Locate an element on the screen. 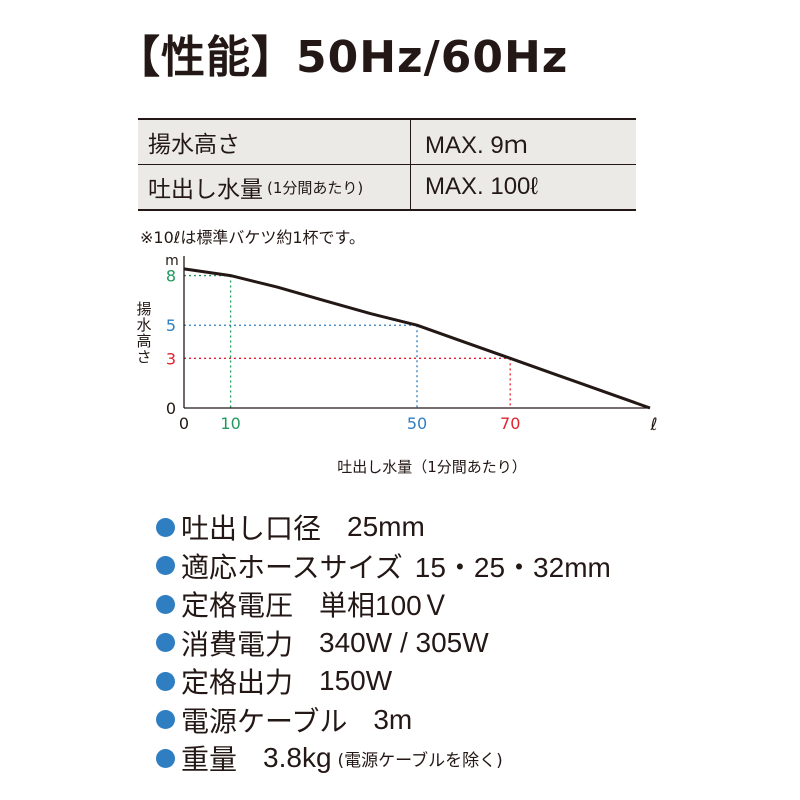  y-tick-label: 3 is located at coordinates (171, 358).